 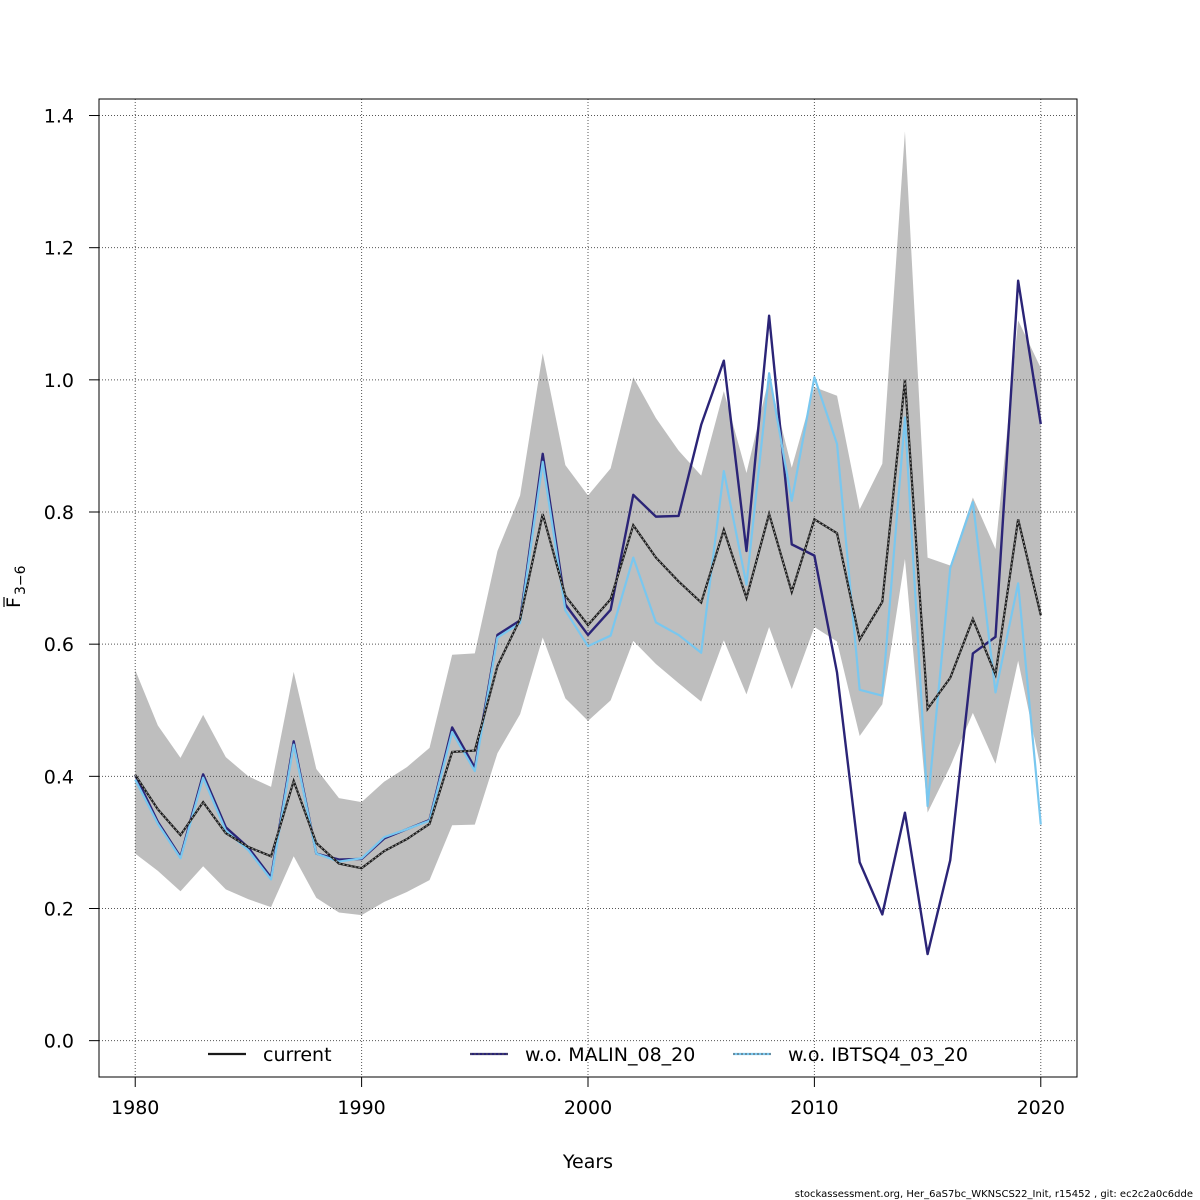 What do you see at coordinates (59, 1042) in the screenshot?
I see `y-tick-label: 0.0` at bounding box center [59, 1042].